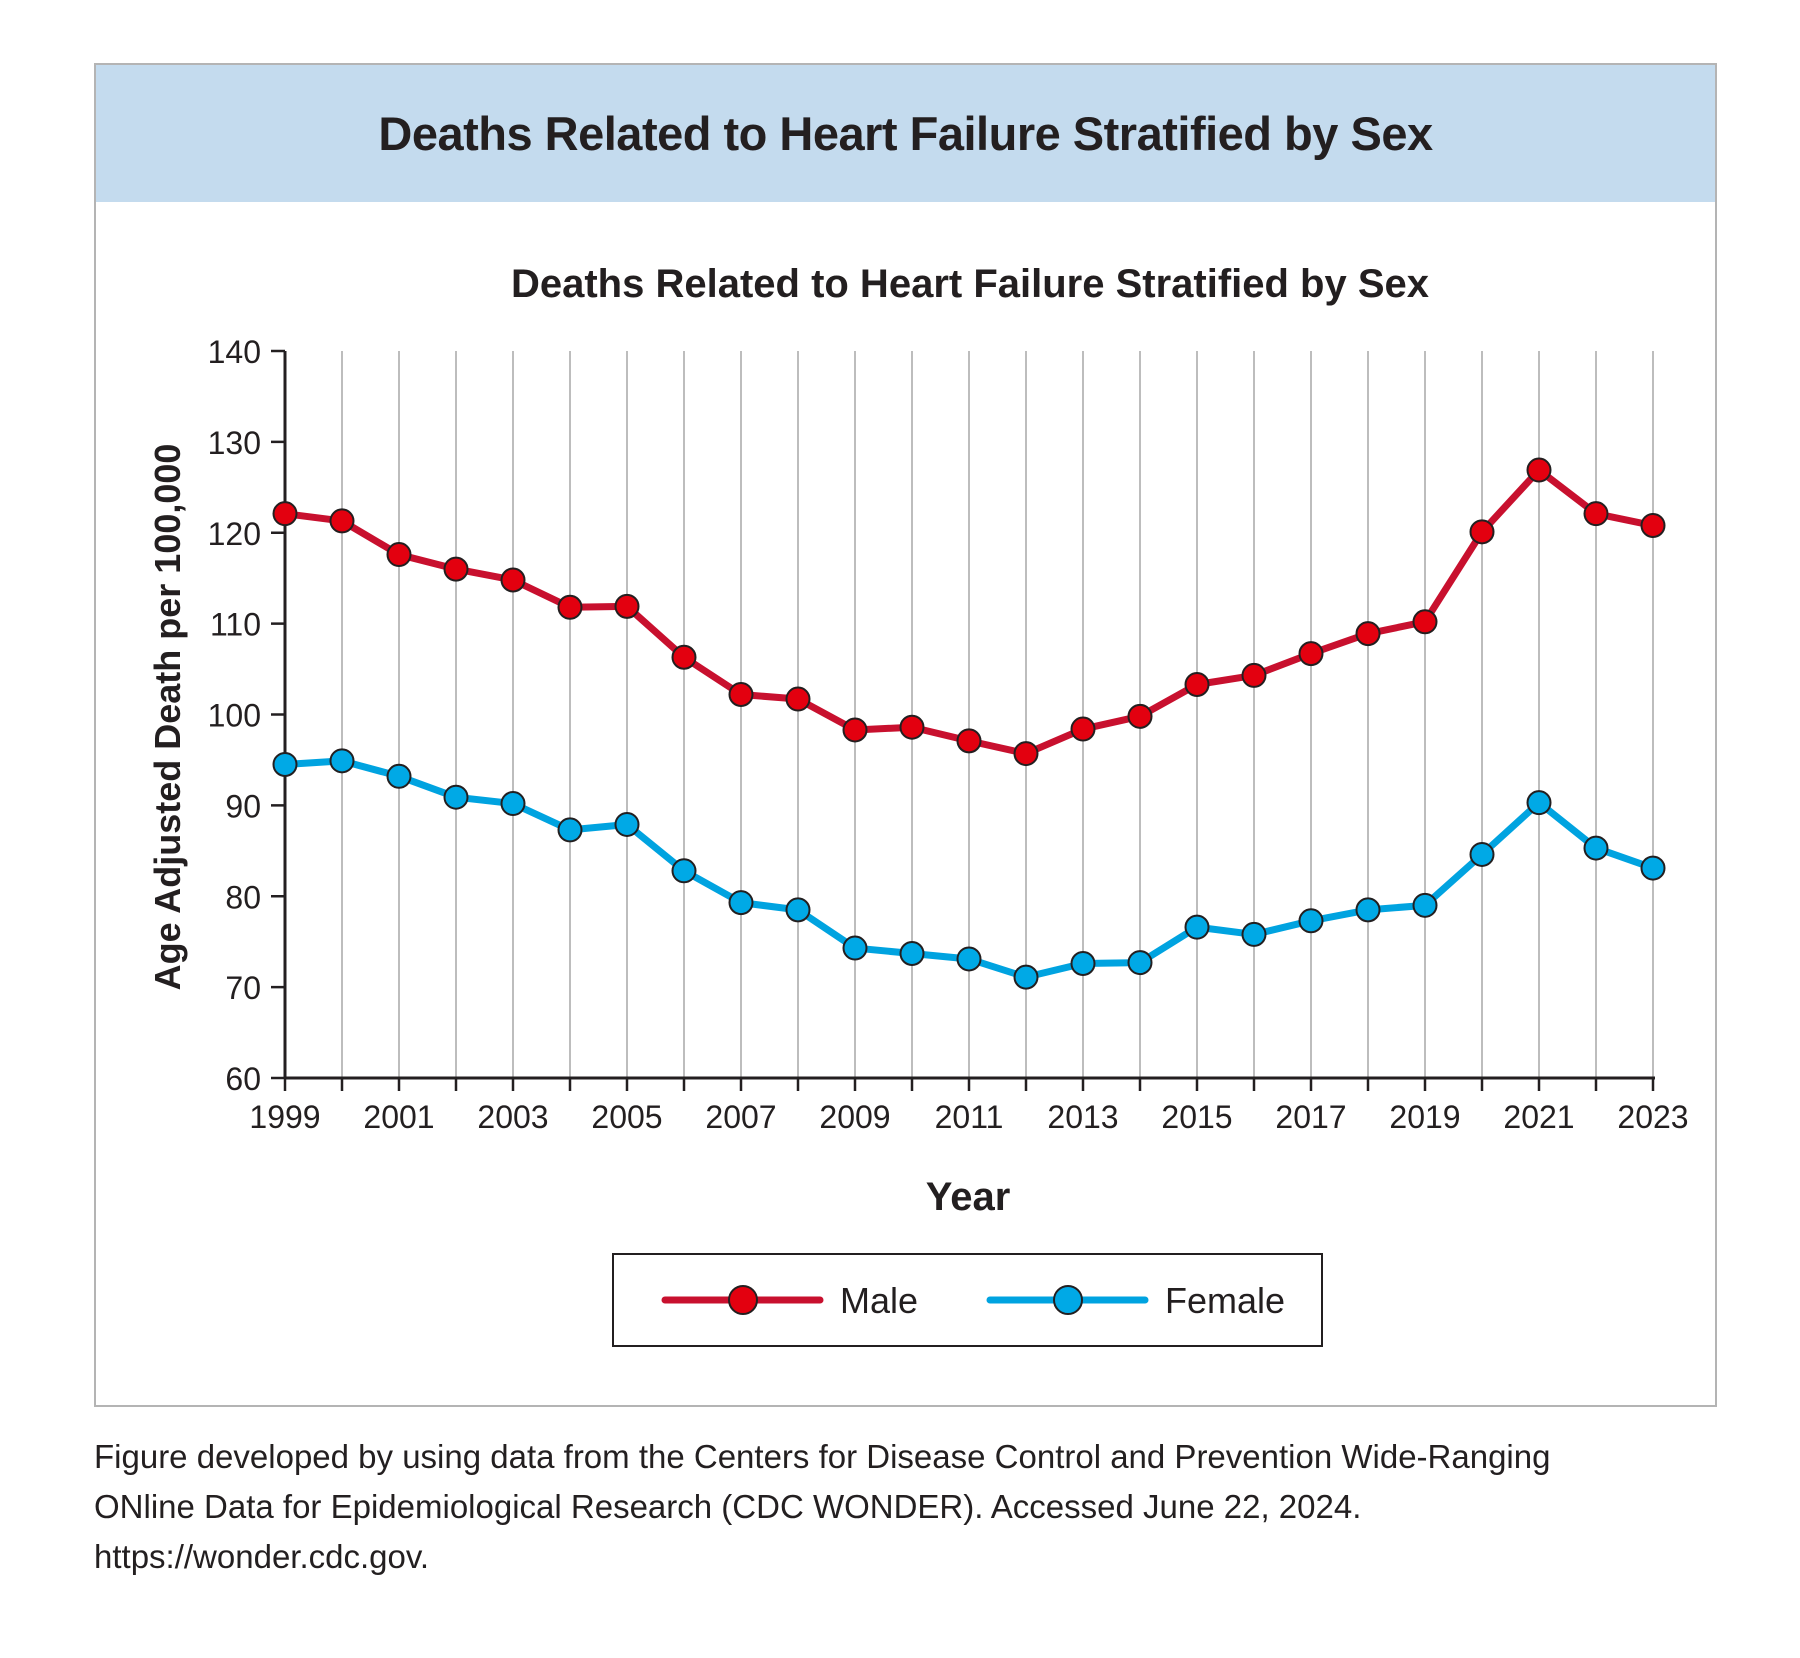 This screenshot has width=1800, height=1658. I want to click on male-point-2000, so click(342, 521).